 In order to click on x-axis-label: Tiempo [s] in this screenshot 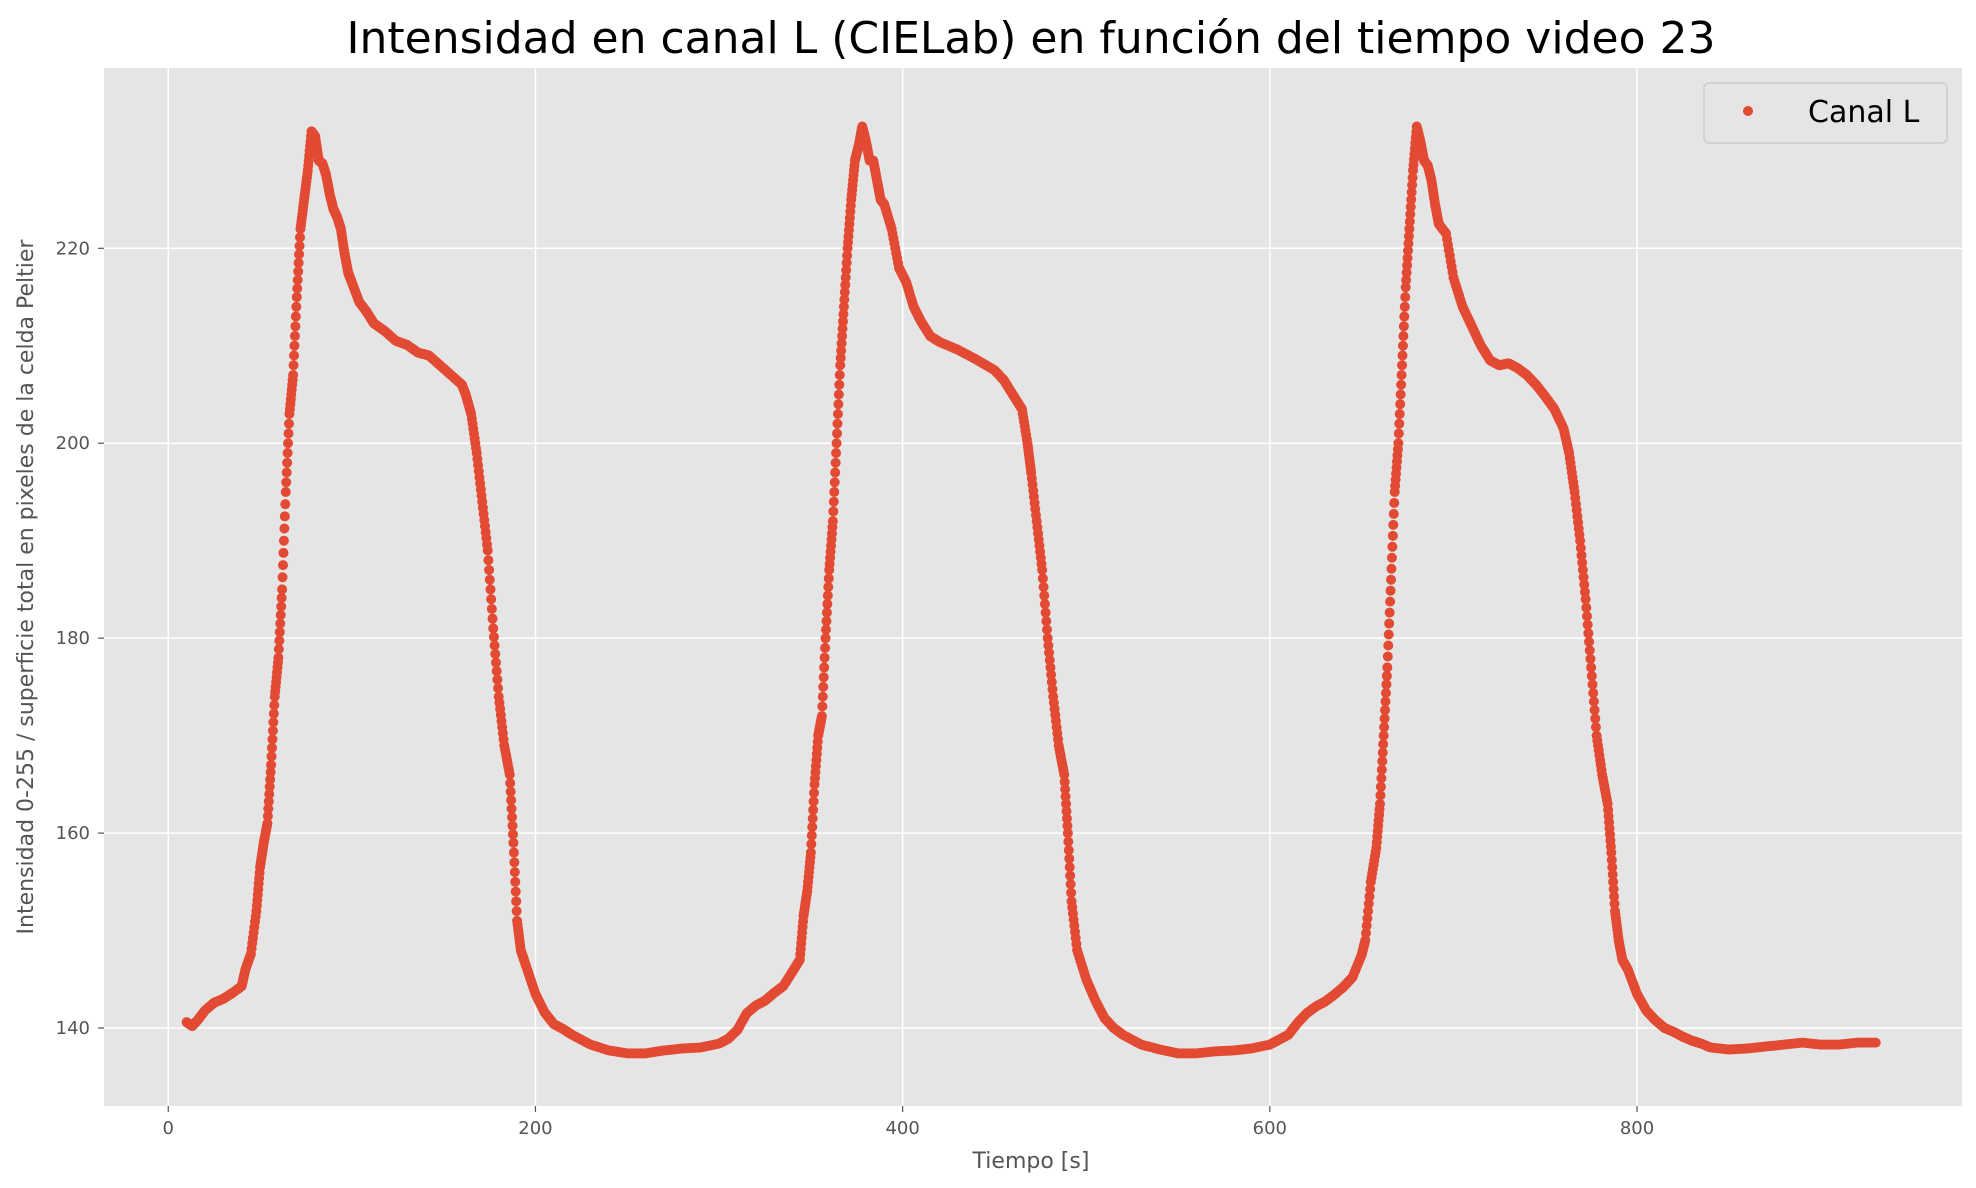, I will do `click(1031, 1161)`.